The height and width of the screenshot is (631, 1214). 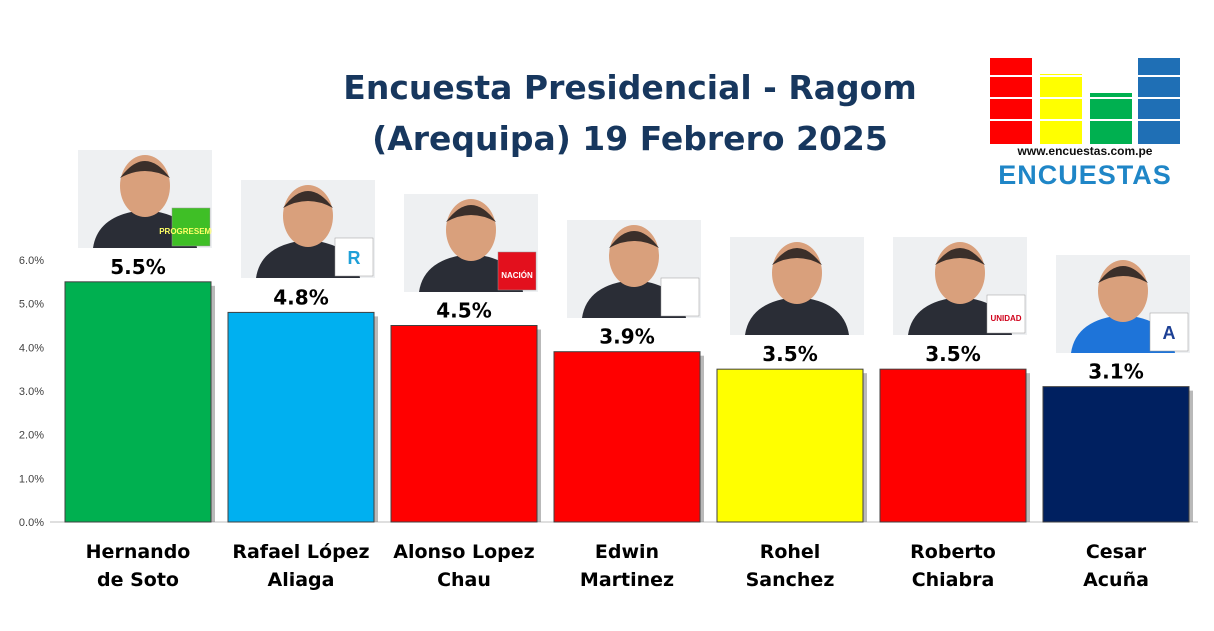 What do you see at coordinates (464, 580) in the screenshot?
I see `x-category-label-line: Chau` at bounding box center [464, 580].